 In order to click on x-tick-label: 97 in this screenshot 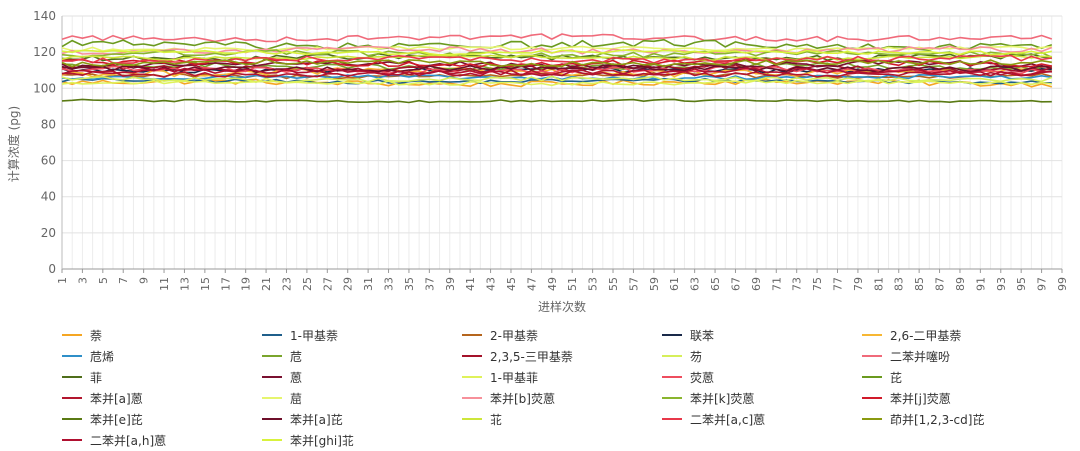, I will do `click(1042, 284)`.